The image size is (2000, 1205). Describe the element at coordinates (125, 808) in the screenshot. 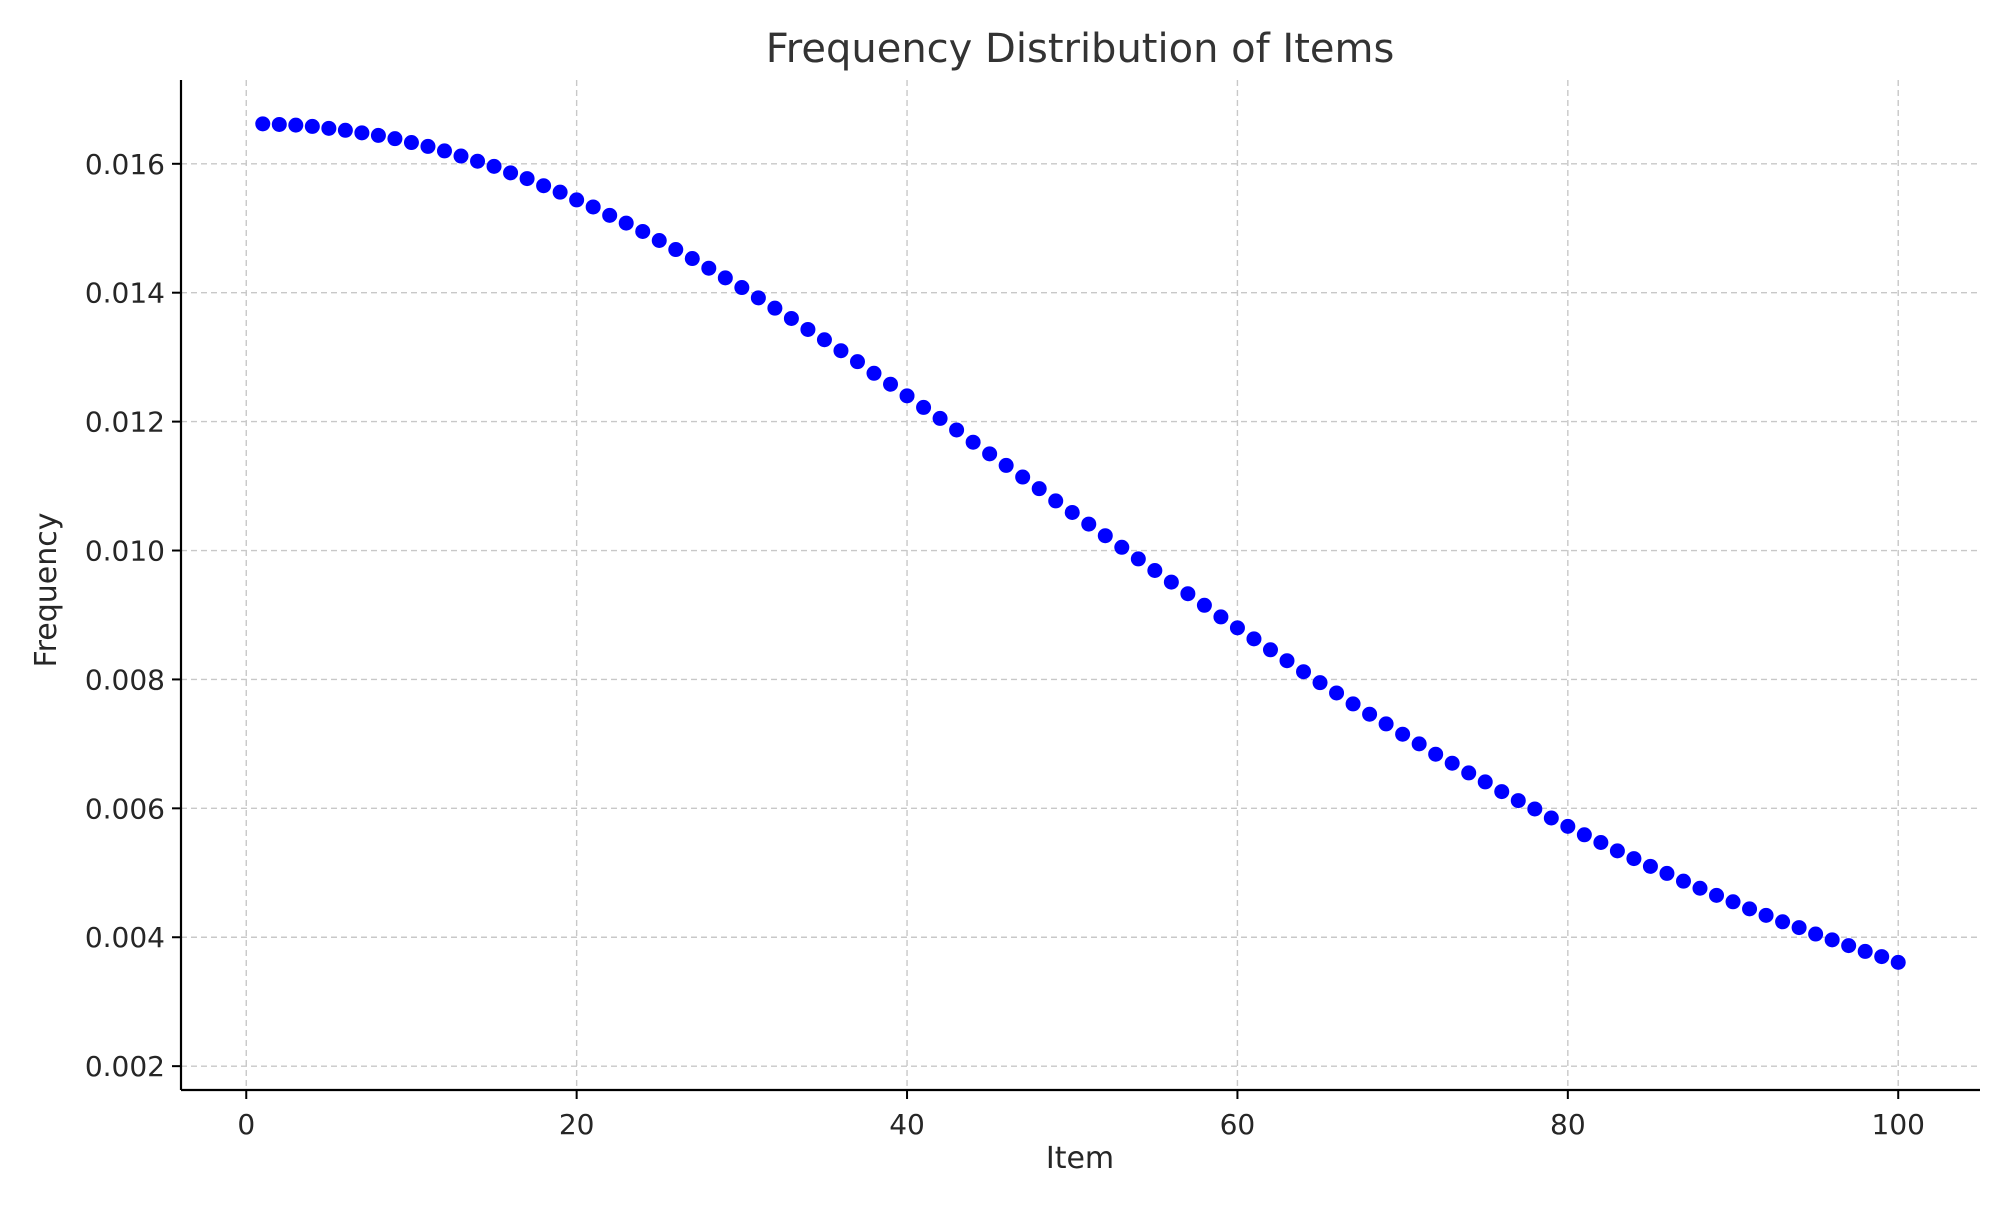

I see `y-tick-label: 0.006` at that location.